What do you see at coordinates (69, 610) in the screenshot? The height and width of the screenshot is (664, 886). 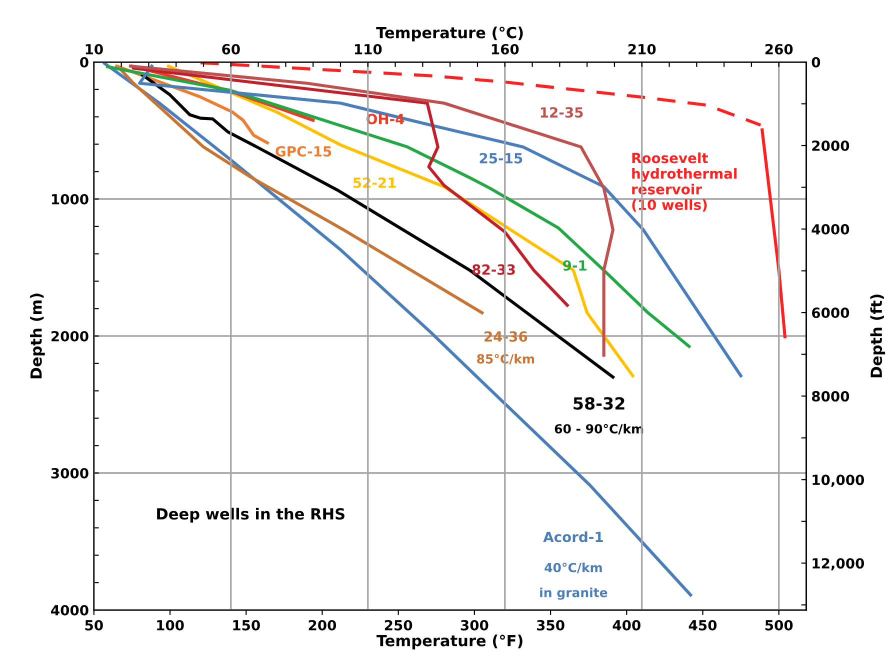 I see `y-tick-label: 4000` at bounding box center [69, 610].